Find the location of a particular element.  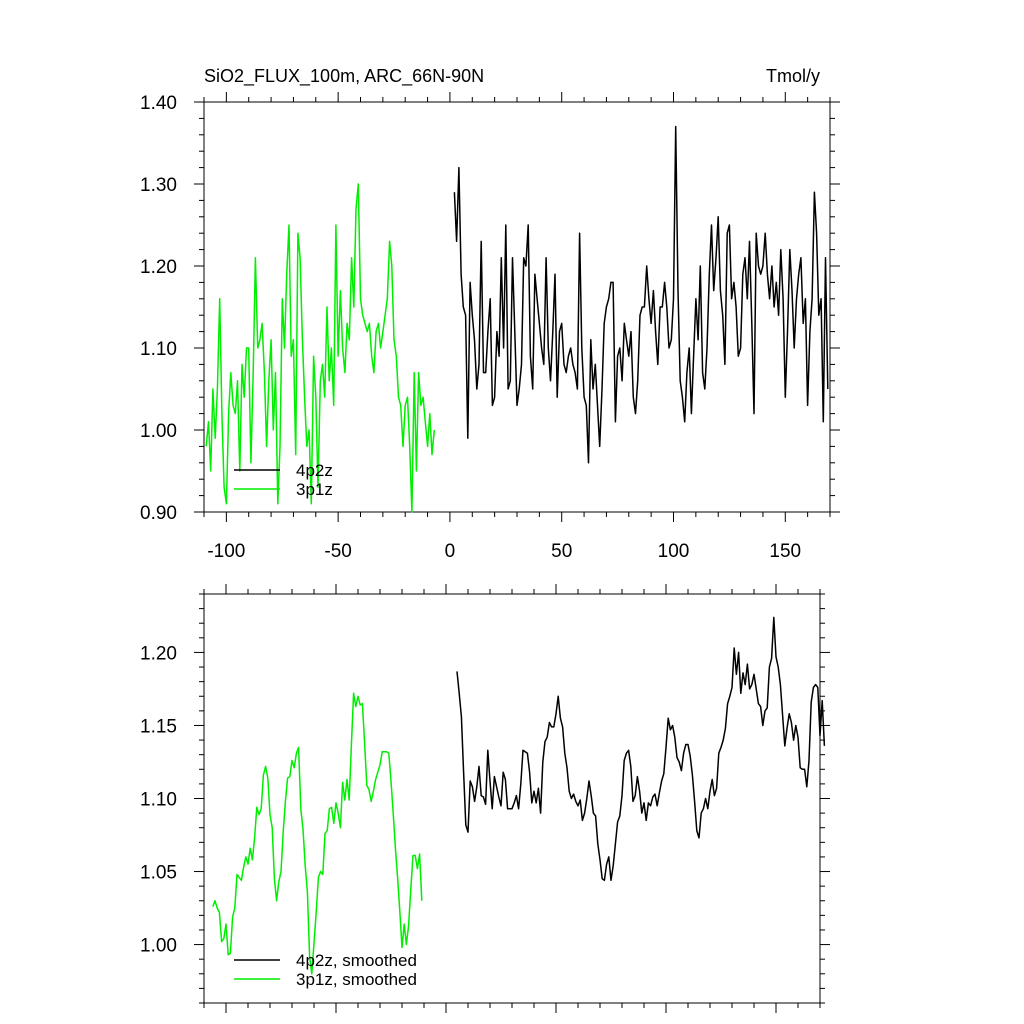

bottom-legend-label-2: 3p1z, smoothed is located at coordinates (356, 979).